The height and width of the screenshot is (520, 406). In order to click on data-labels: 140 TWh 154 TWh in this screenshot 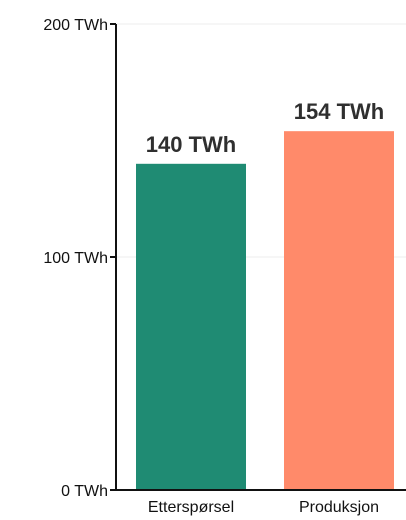, I will do `click(265, 128)`.